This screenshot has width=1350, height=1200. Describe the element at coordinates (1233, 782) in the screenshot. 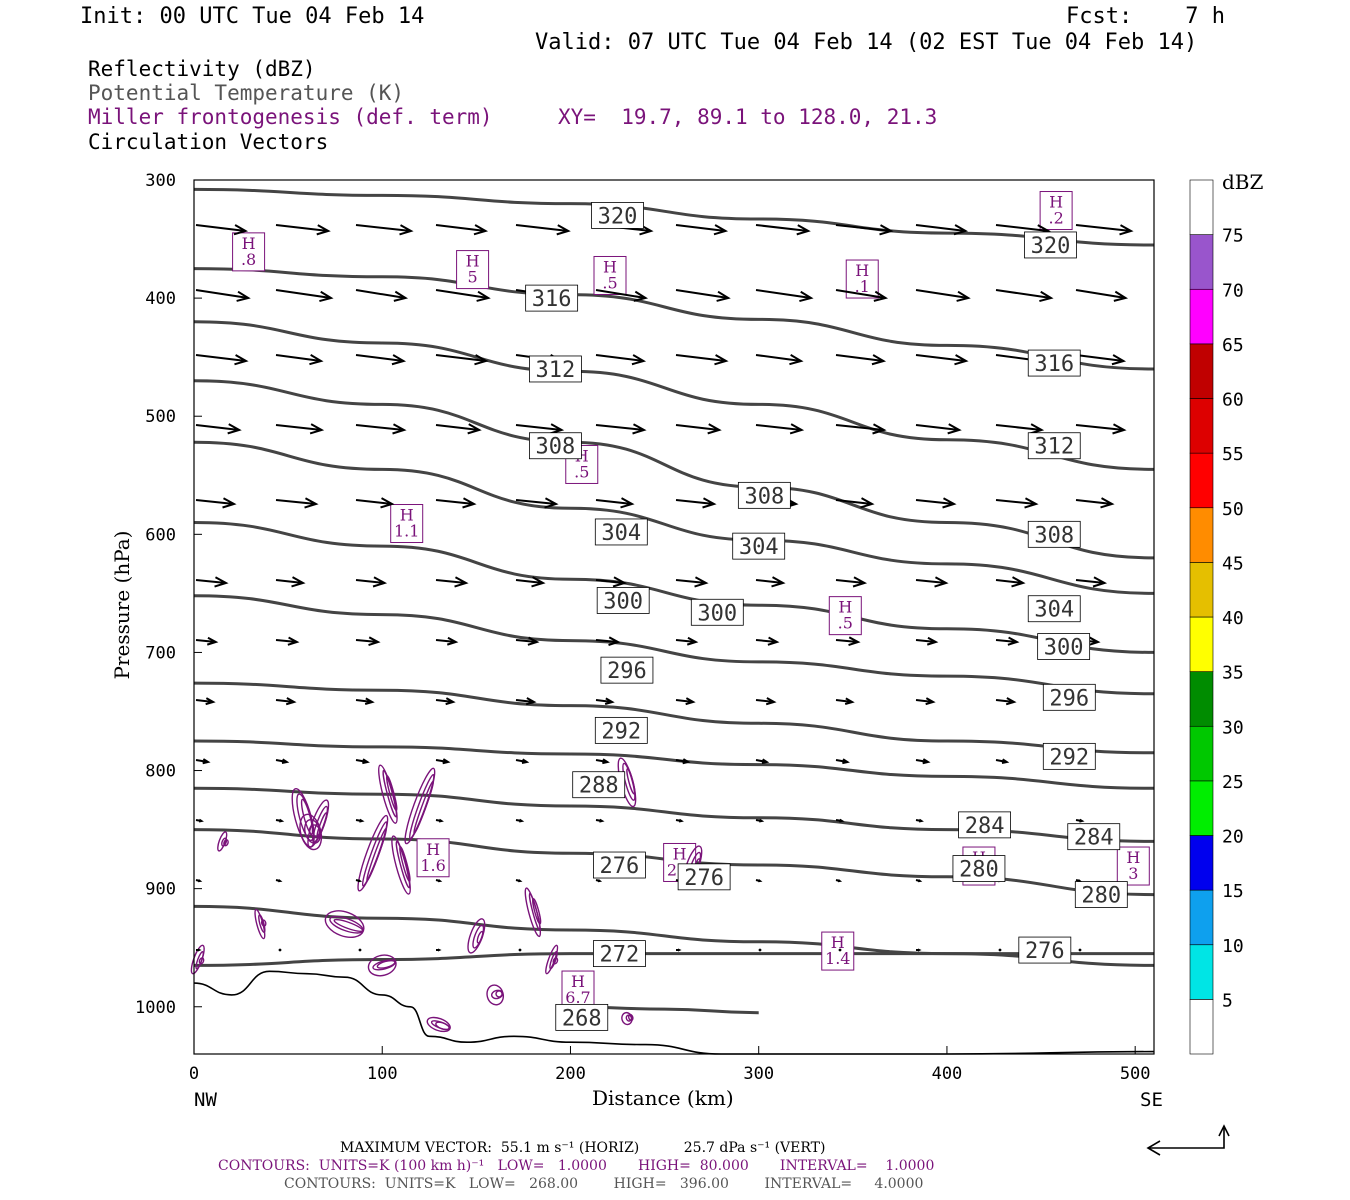

I see `colorbar-label: 25` at that location.